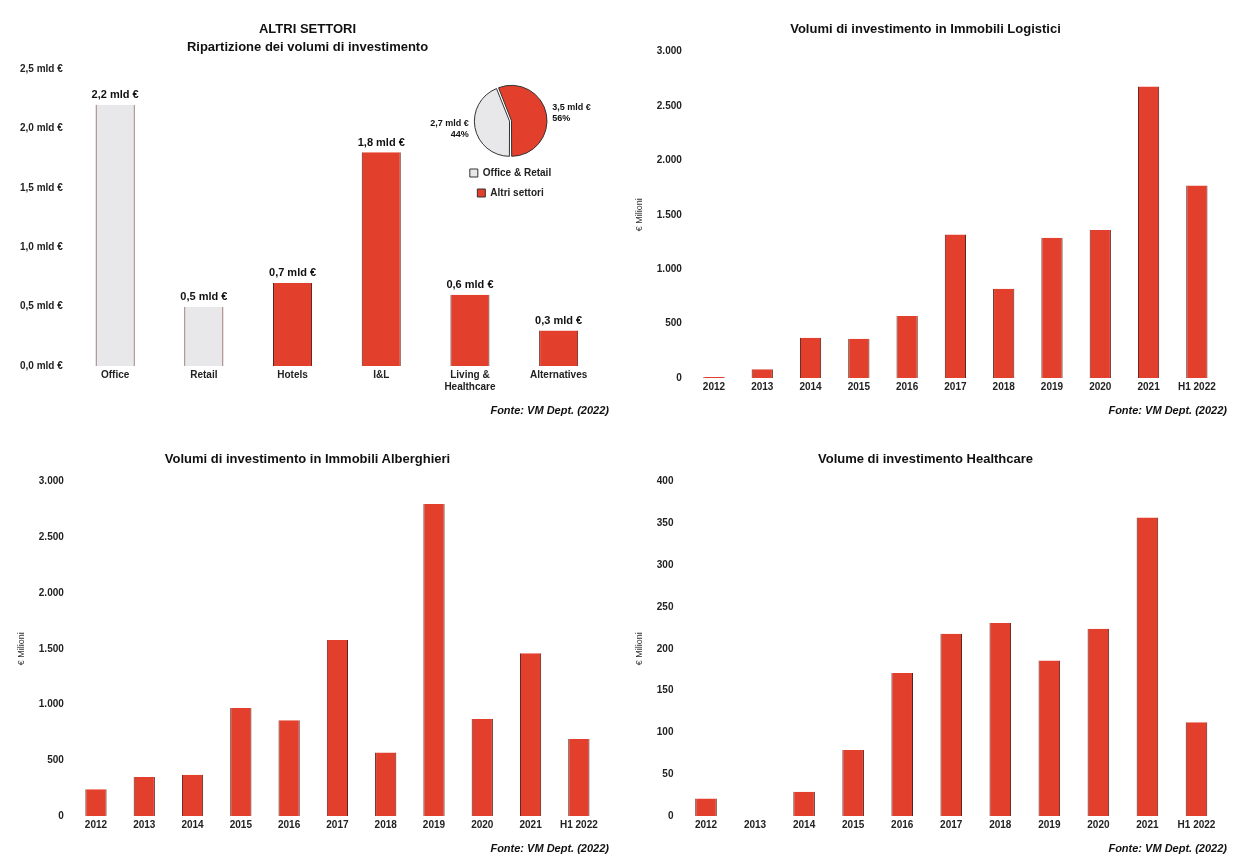  Describe the element at coordinates (665, 732) in the screenshot. I see `y-tick-label: 100` at that location.